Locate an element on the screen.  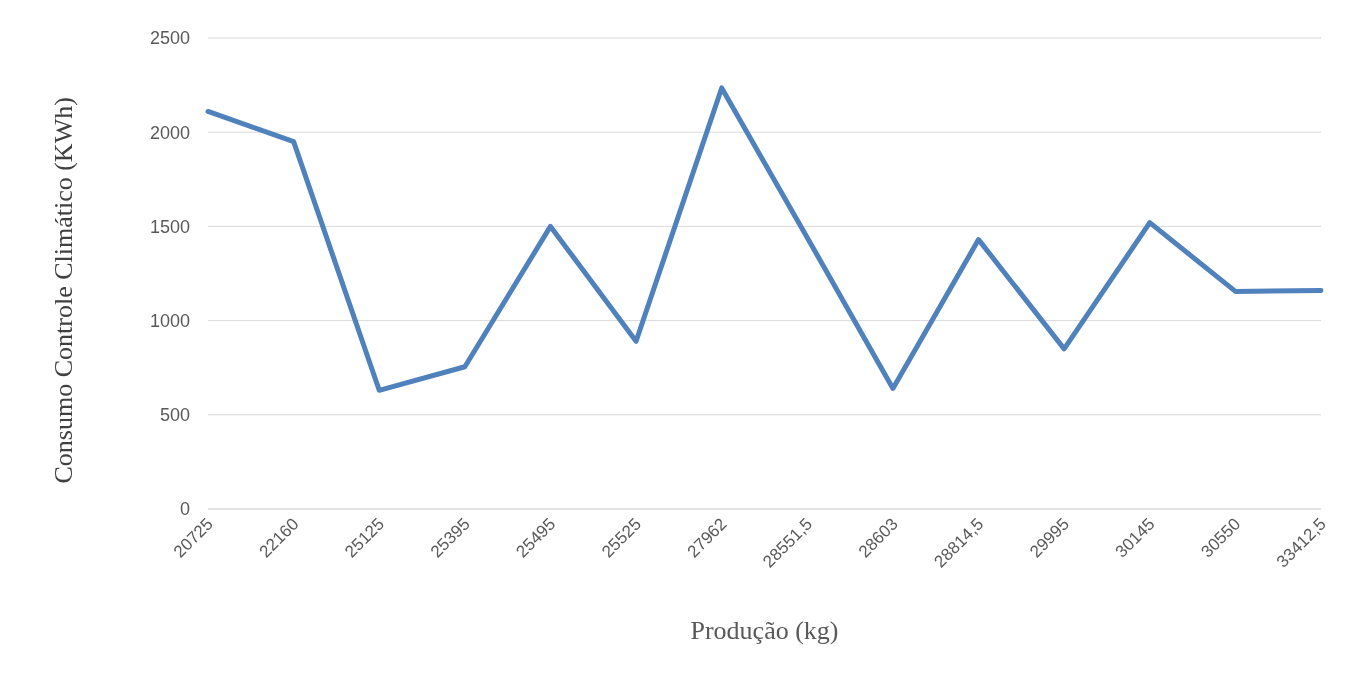
y-tick-label: 0 is located at coordinates (184, 509).